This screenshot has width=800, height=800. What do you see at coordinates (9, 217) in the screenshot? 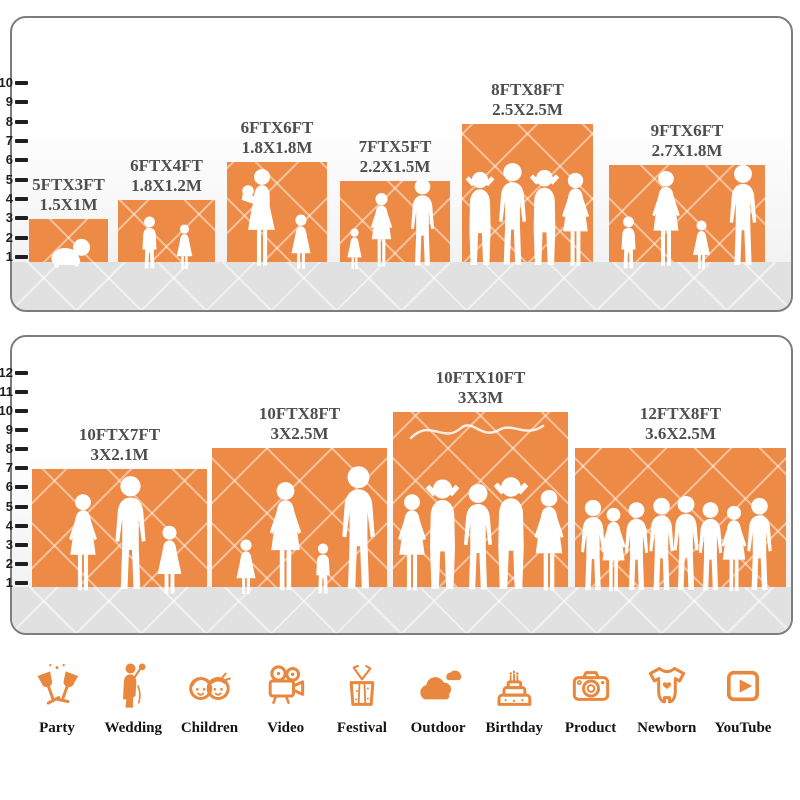
I see `ruler-number: 3` at bounding box center [9, 217].